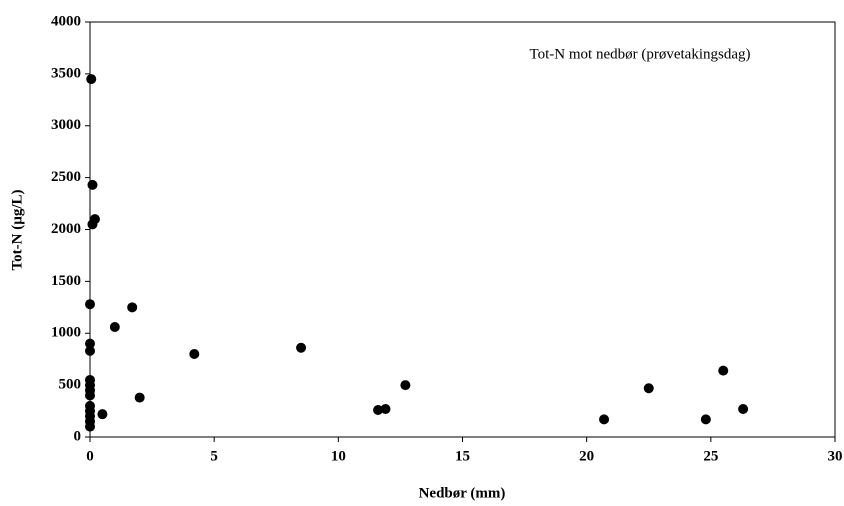  What do you see at coordinates (66, 333) in the screenshot?
I see `y-tick-label: 1000` at bounding box center [66, 333].